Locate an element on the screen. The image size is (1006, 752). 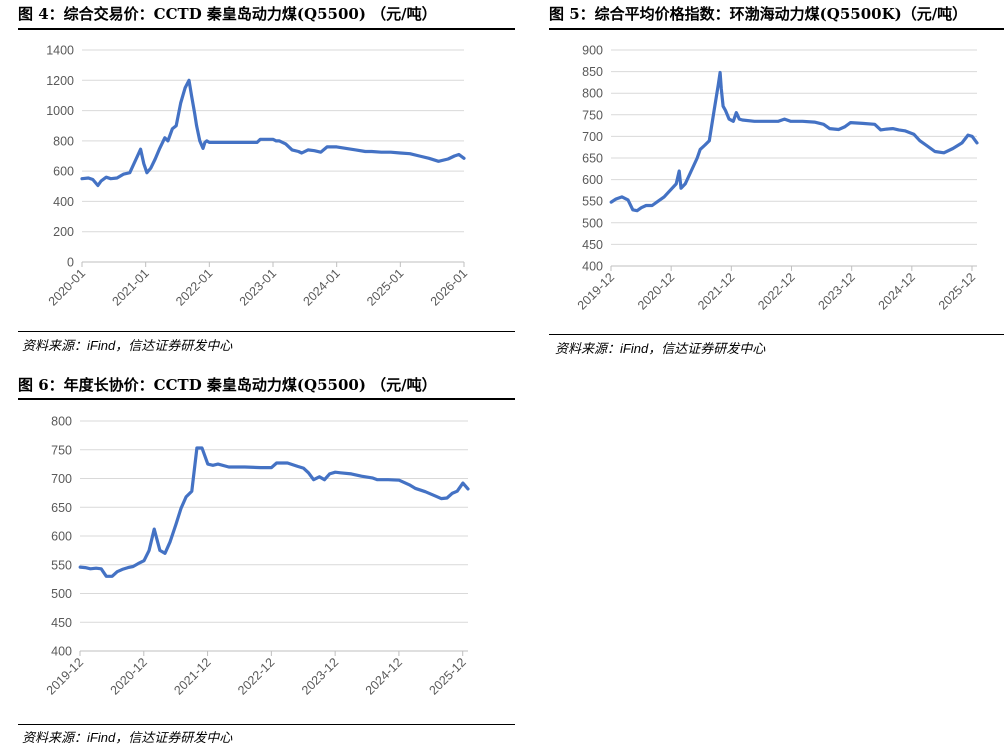
x-tick-label: 2023-01 is located at coordinates (258, 287).